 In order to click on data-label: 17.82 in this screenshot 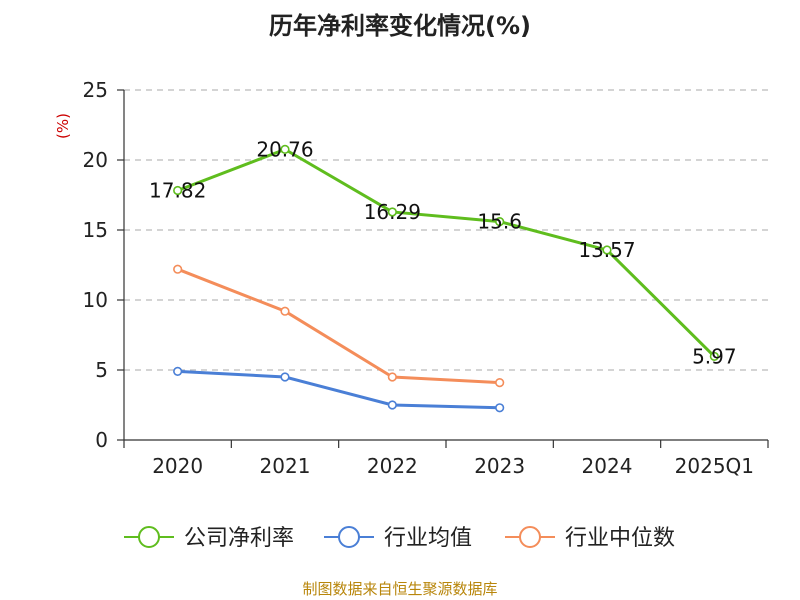, I will do `click(177, 191)`.